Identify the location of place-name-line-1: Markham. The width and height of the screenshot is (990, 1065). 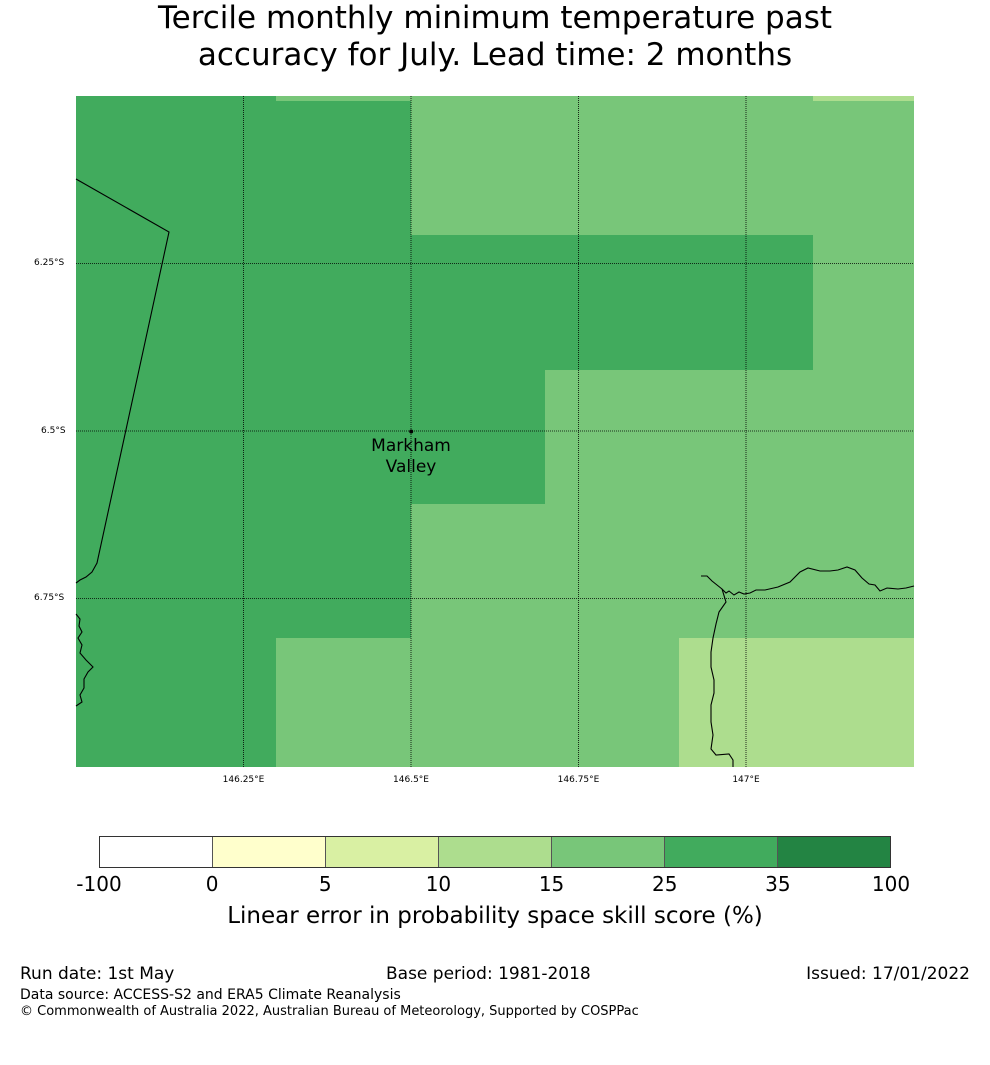
(411, 446).